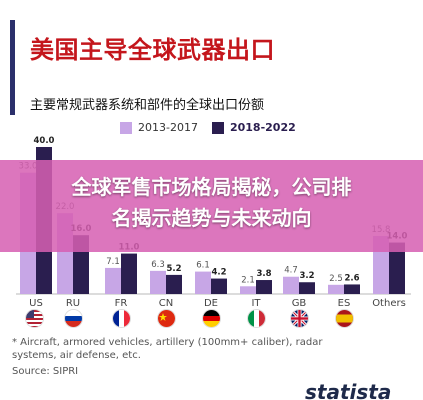  I want to click on value-label-US-2018-2022: 40.0, so click(44, 141).